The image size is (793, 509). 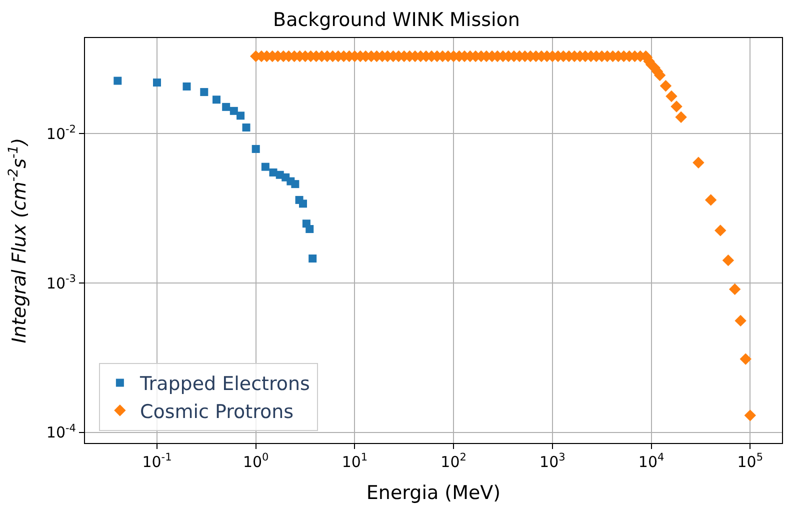 What do you see at coordinates (355, 461) in the screenshot?
I see `x-tick-label: 10$^{1}$` at bounding box center [355, 461].